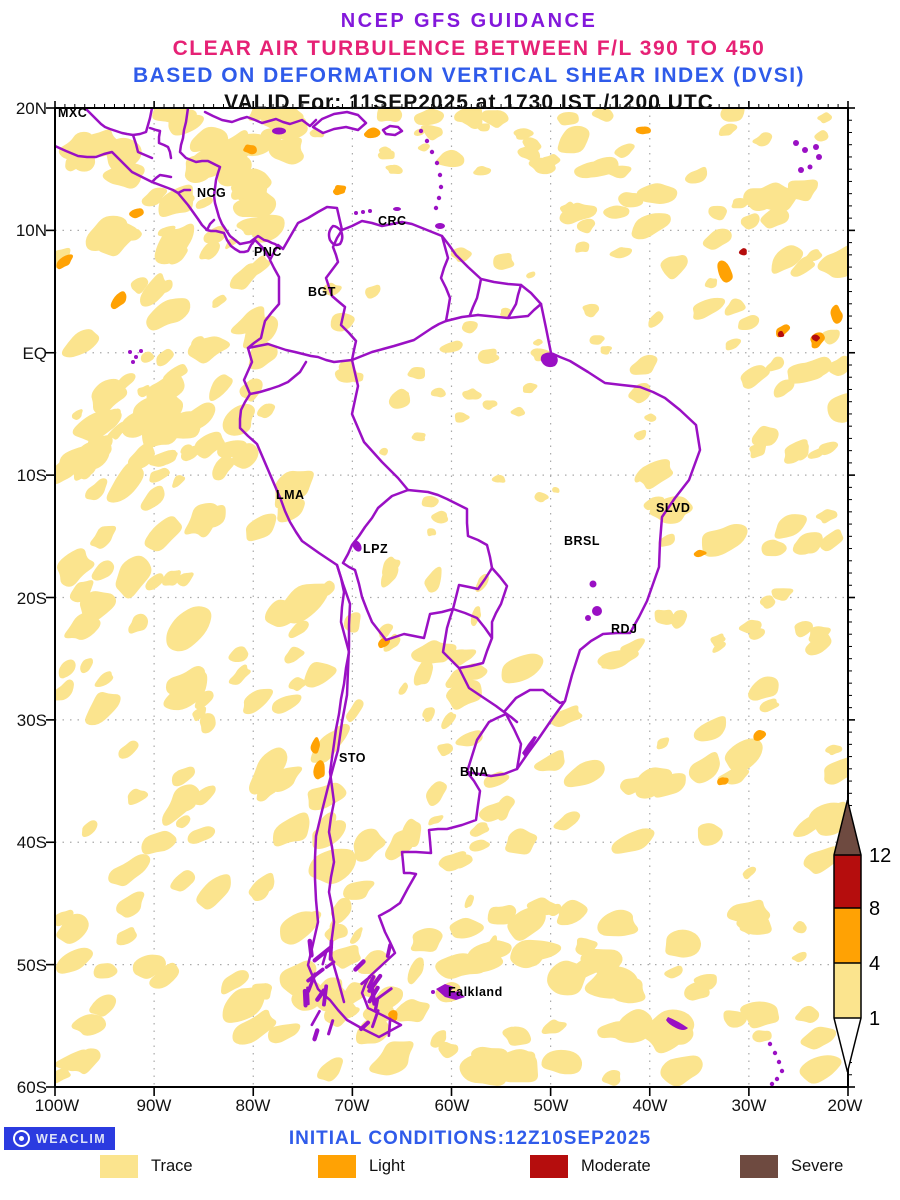 This screenshot has height=1200, width=900. I want to click on colorbar-none-segment, so click(847, 1045).